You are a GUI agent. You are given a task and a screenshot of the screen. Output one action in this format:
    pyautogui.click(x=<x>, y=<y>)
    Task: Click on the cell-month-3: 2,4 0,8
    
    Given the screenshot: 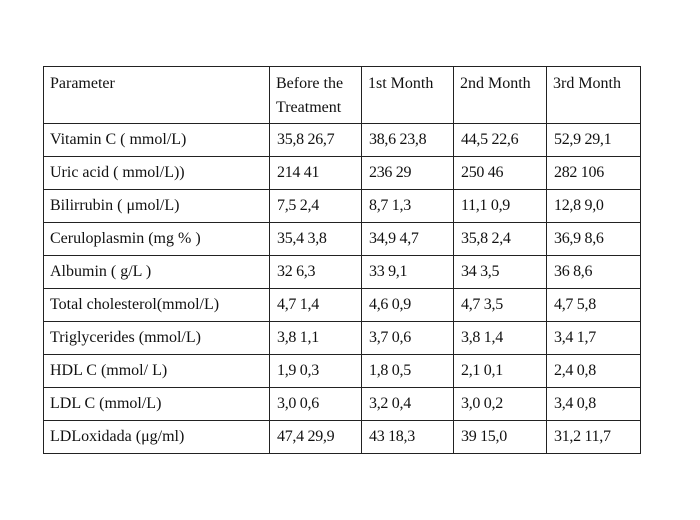 What is the action you would take?
    pyautogui.click(x=593, y=371)
    